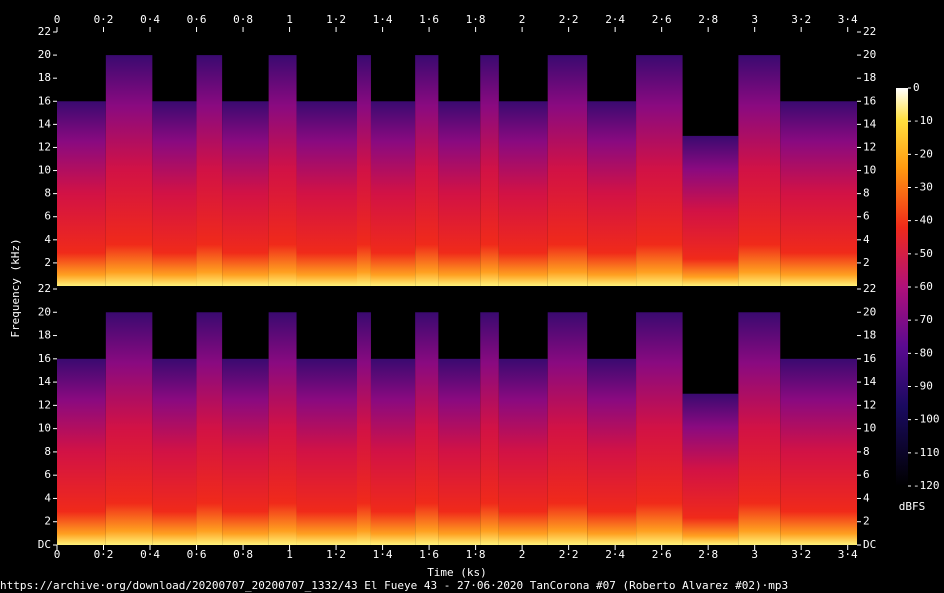  What do you see at coordinates (923, 286) in the screenshot?
I see `colorbar-tick-label: -60` at bounding box center [923, 286].